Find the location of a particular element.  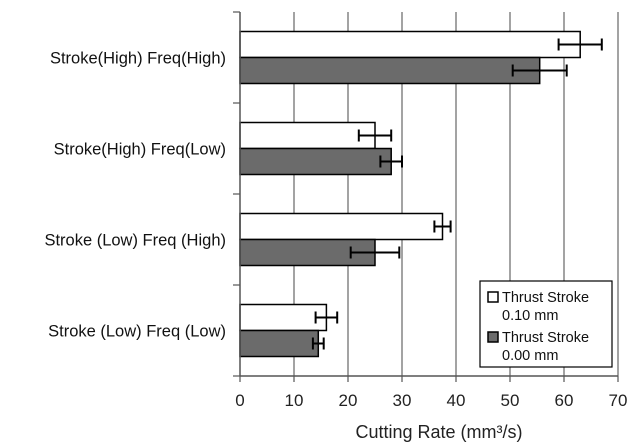

legend-label: 0.00 mm is located at coordinates (530, 356).